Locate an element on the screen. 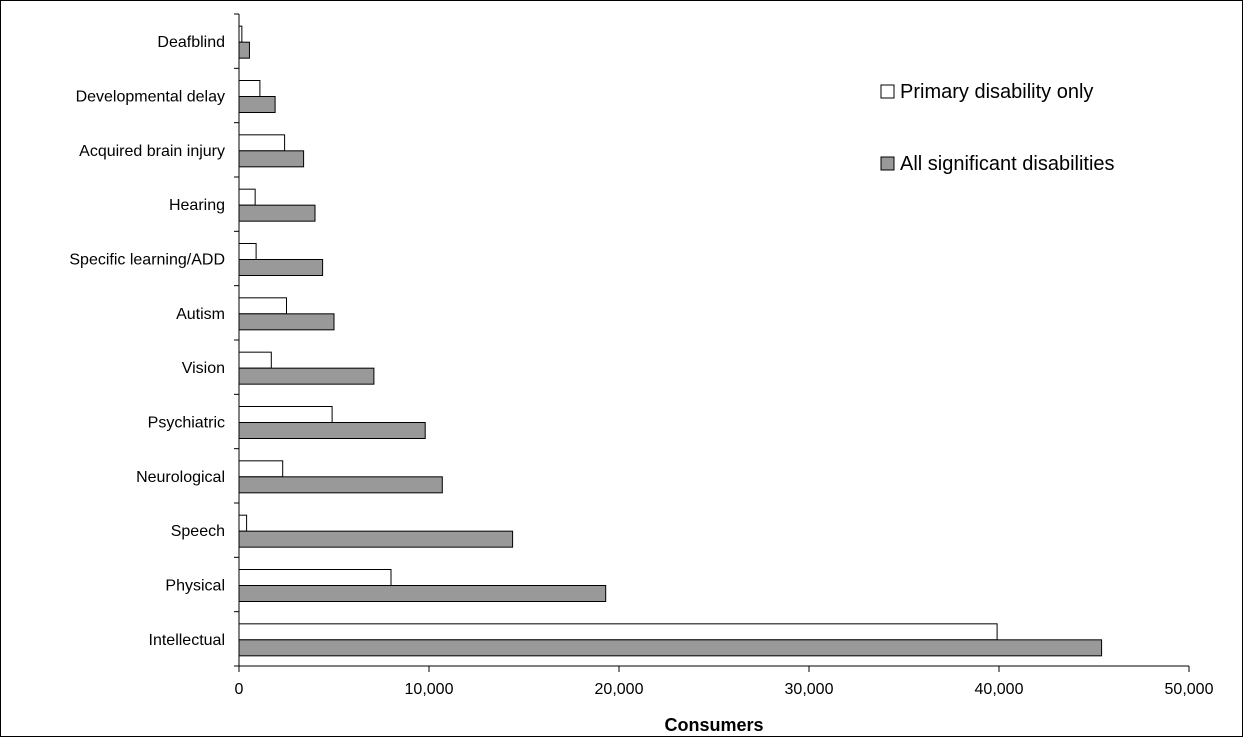  bar-primary-neurological is located at coordinates (261, 469).